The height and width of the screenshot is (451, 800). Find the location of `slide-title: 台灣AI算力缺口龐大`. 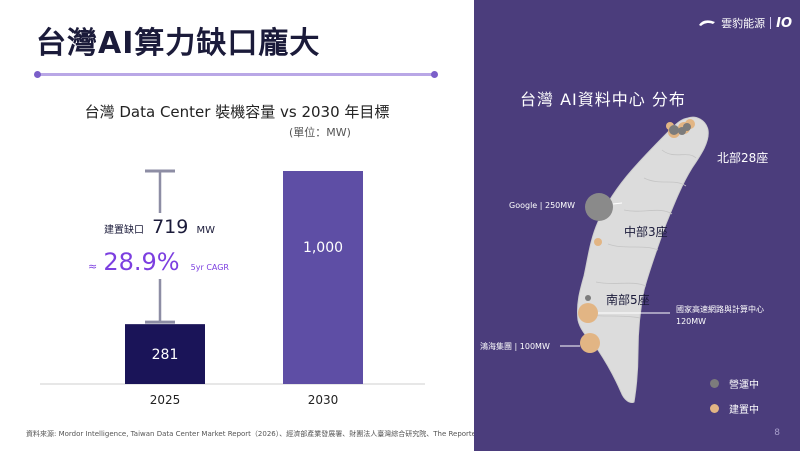

slide-title: 台灣AI算力缺口龐大 is located at coordinates (178, 43).